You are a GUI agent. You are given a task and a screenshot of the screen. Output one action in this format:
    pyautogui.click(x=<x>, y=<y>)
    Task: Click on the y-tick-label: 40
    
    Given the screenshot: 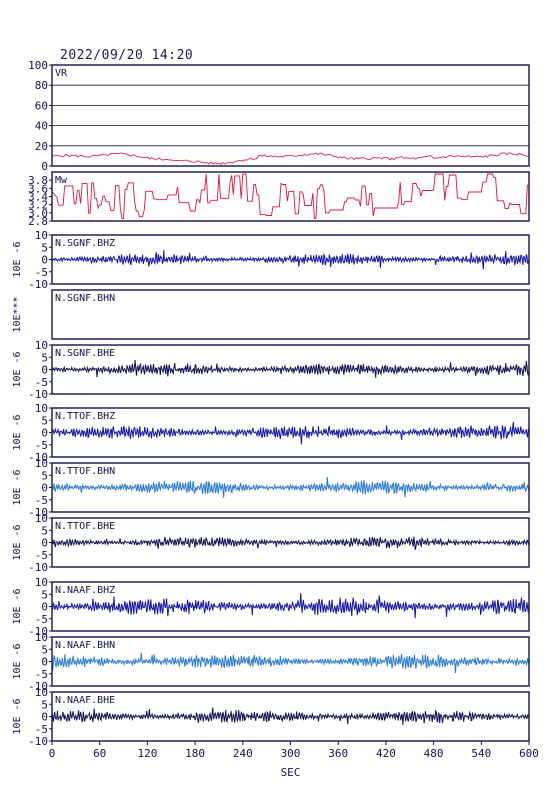 What is the action you would take?
    pyautogui.click(x=41, y=126)
    